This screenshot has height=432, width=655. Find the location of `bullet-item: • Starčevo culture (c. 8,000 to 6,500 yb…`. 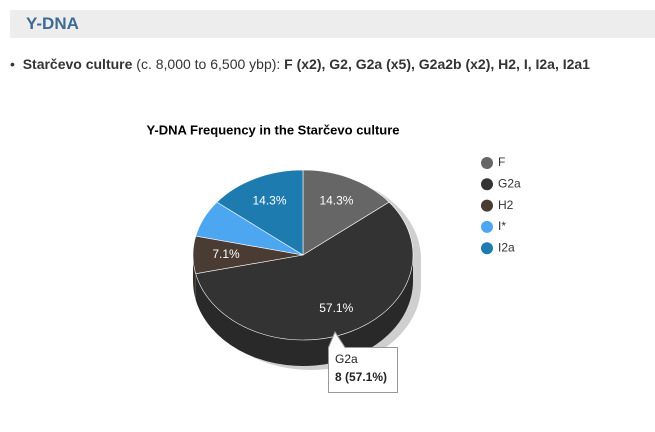

bullet-item: • Starčevo culture (c. 8,000 to 6,500 yb… is located at coordinates (300, 64).